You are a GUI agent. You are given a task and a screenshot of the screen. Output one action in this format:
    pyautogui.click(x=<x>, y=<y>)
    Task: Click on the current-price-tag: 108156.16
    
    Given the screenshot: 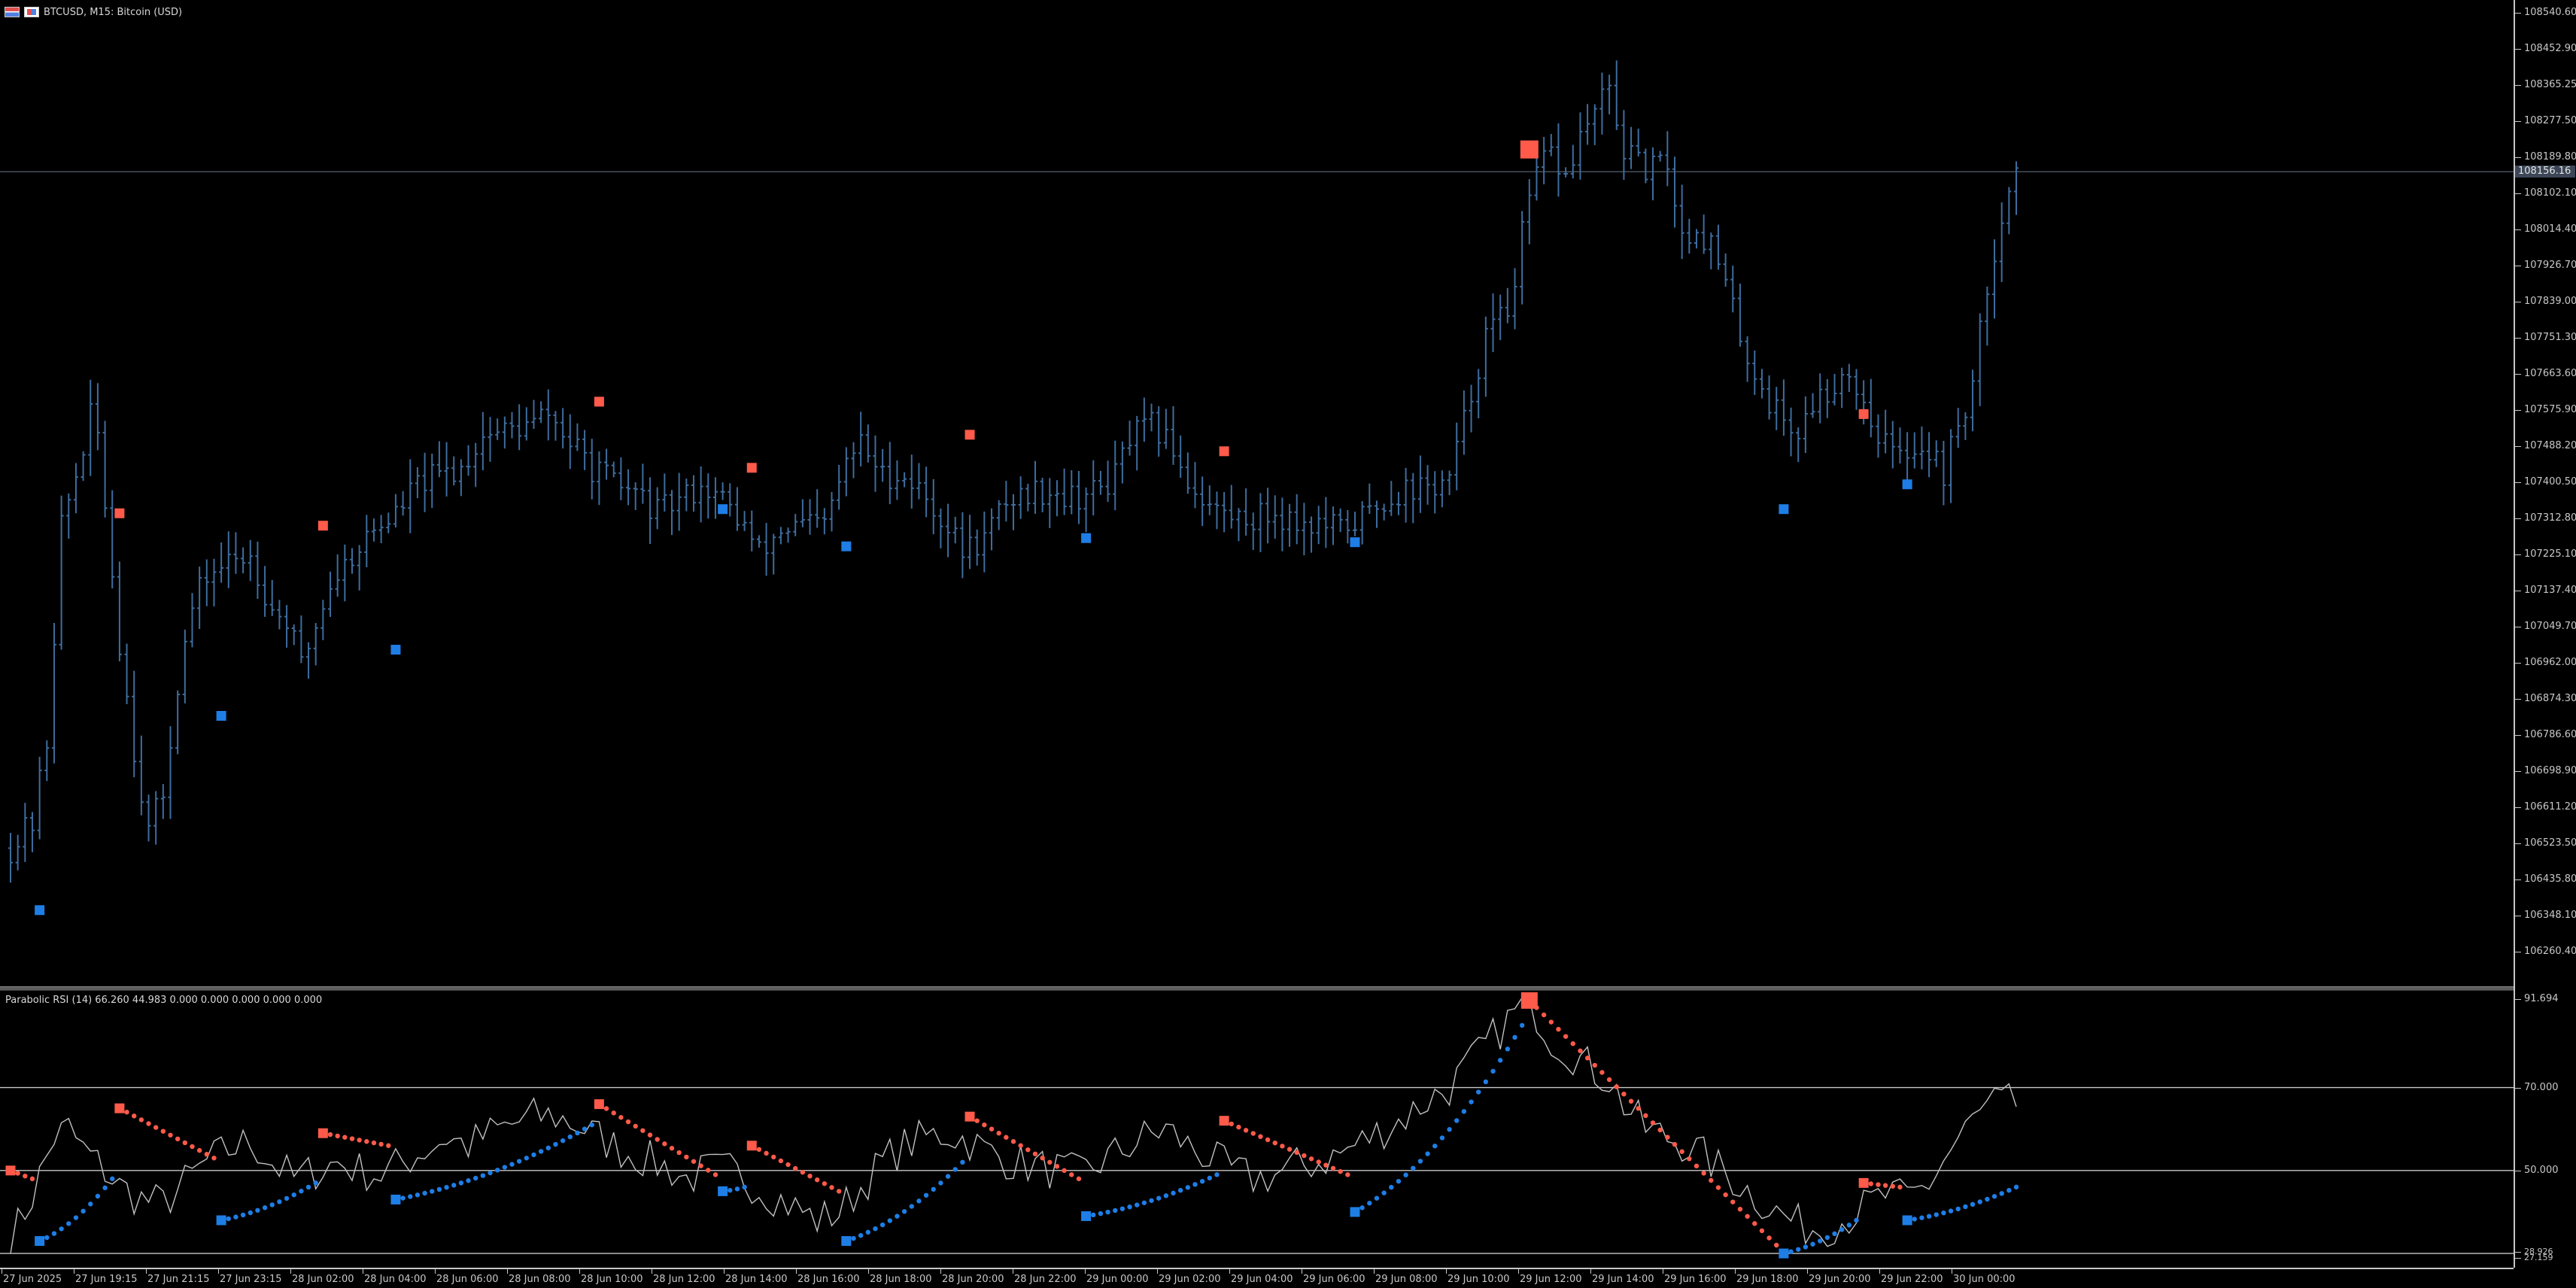 What is the action you would take?
    pyautogui.click(x=2545, y=172)
    